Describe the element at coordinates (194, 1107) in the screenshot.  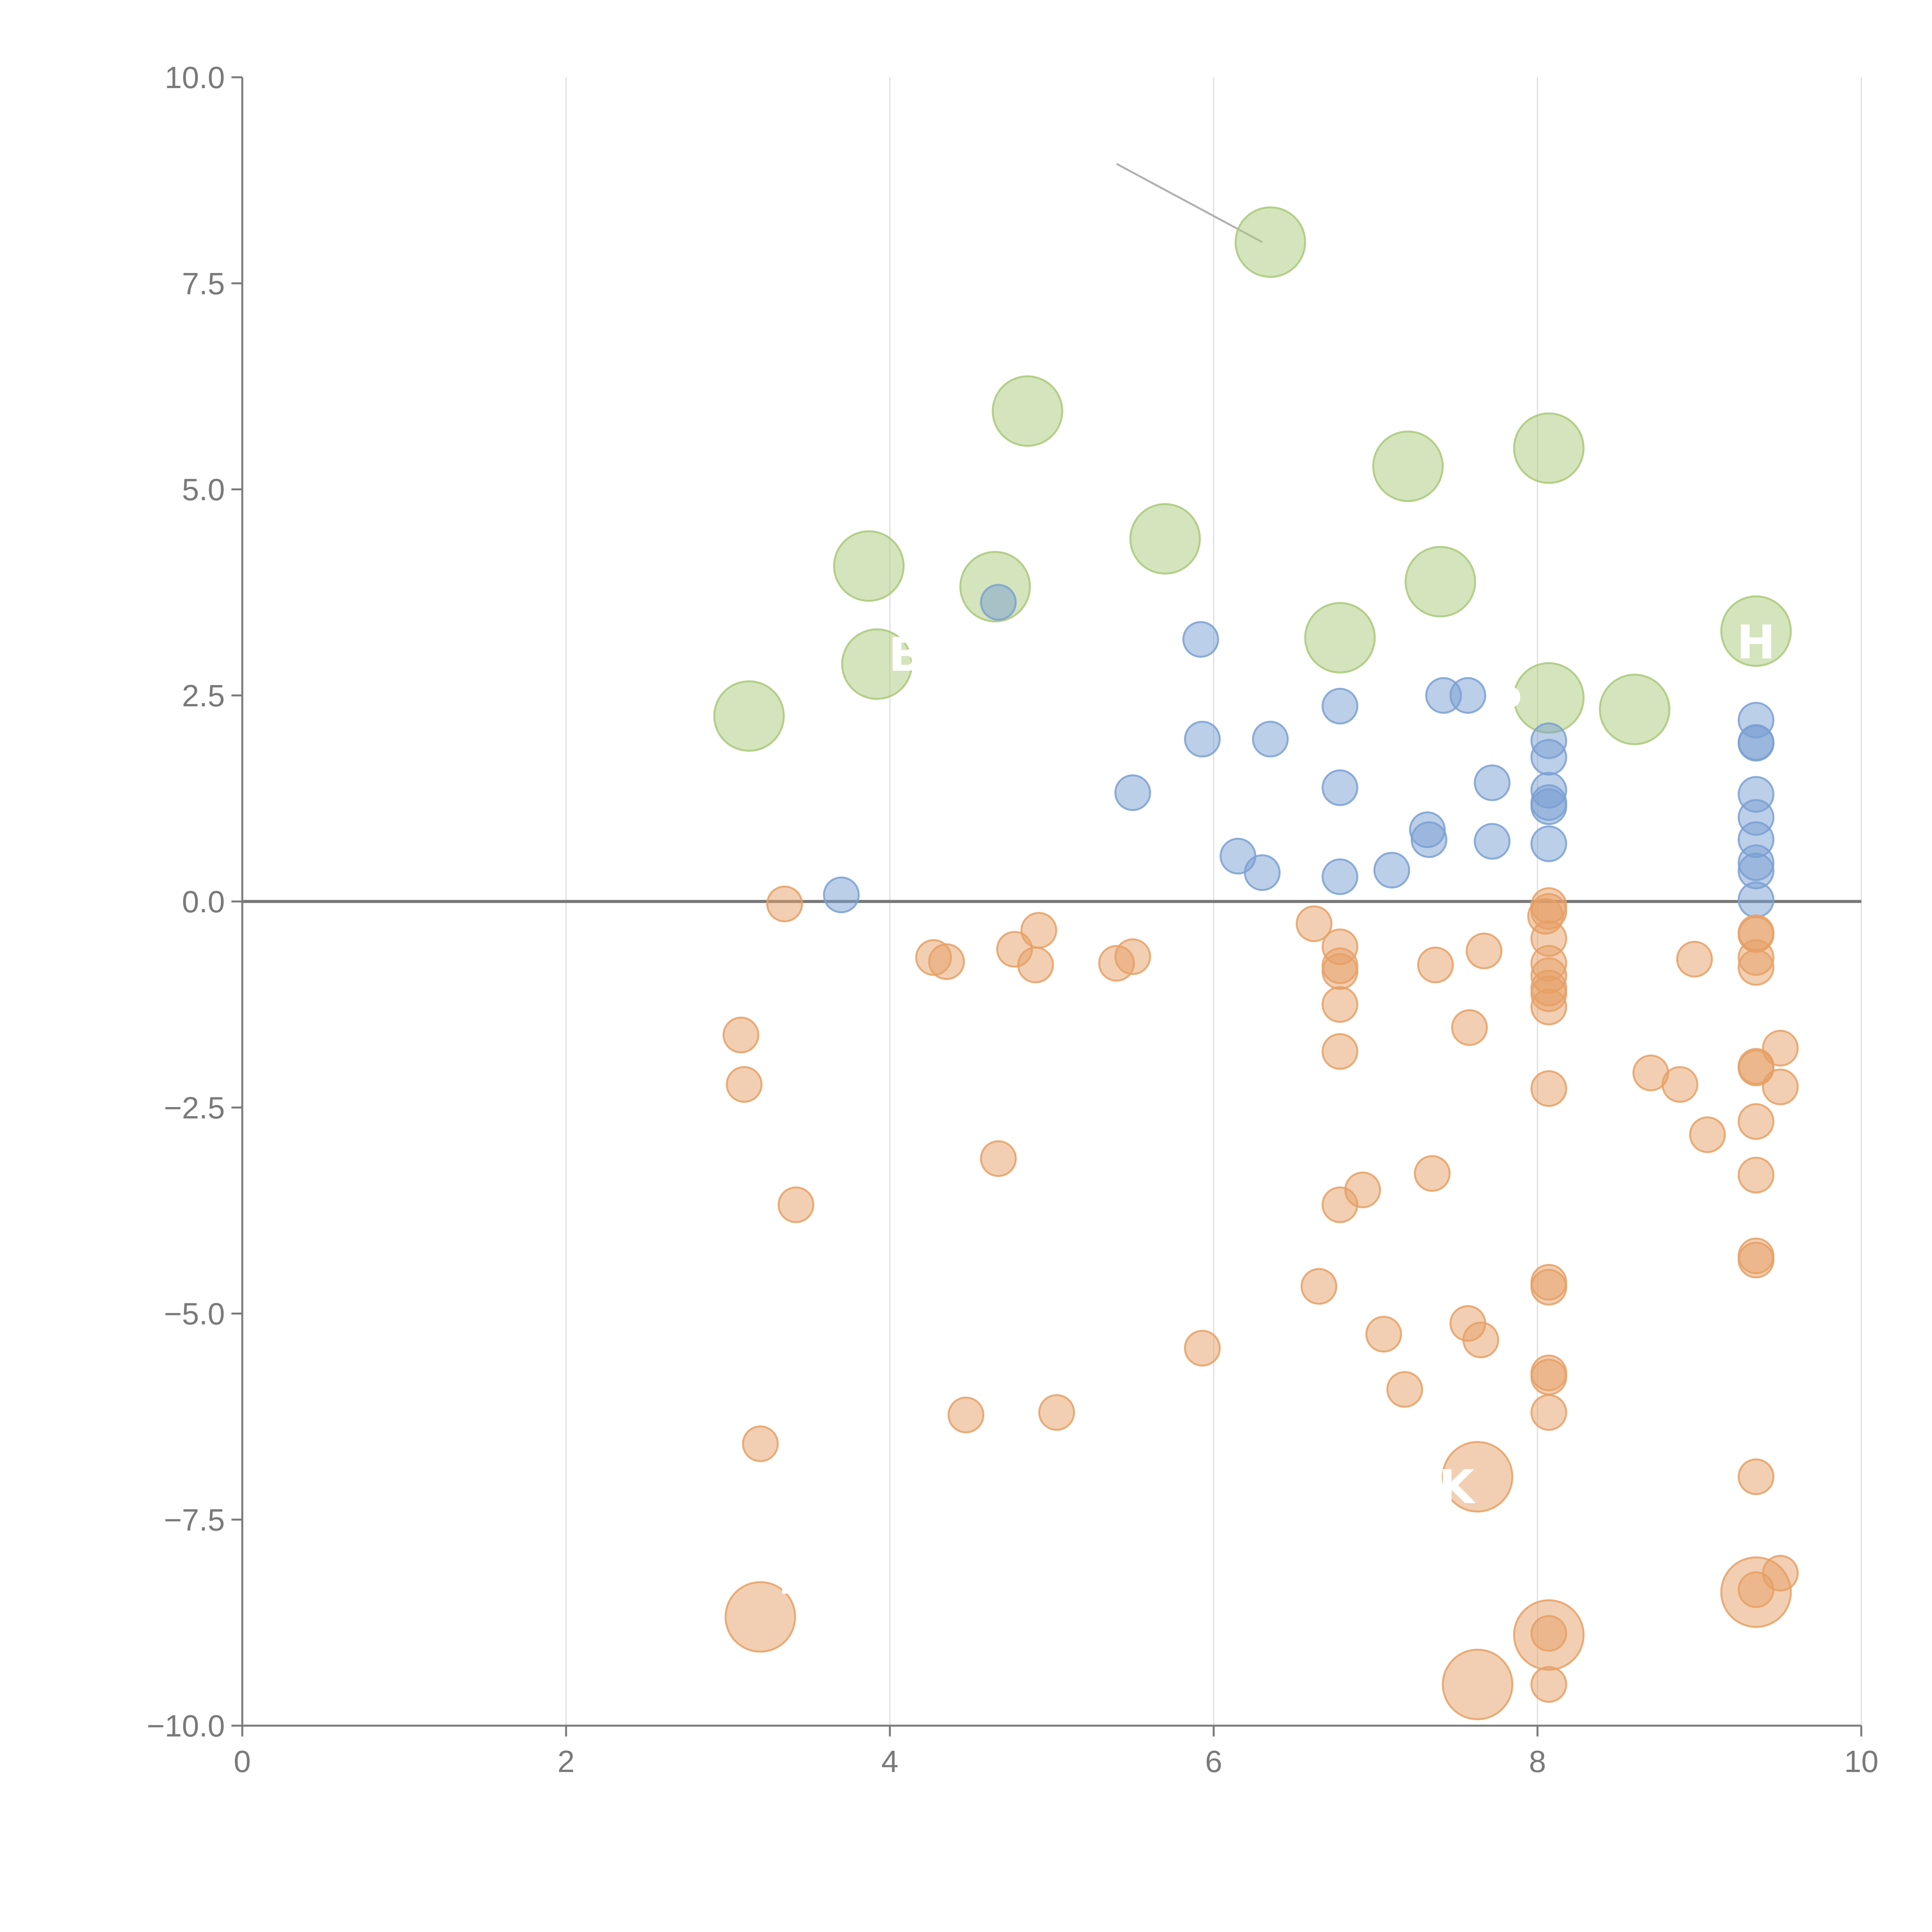
I see `y-tick-label: −2.5` at that location.